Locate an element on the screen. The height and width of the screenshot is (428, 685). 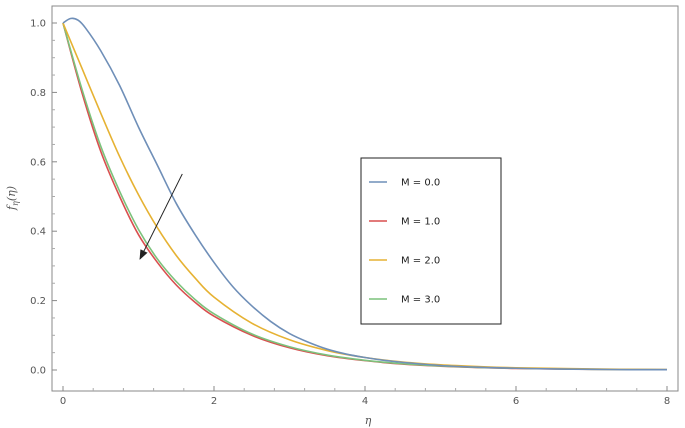
y-tick-label: 0.8 is located at coordinates (38, 93).